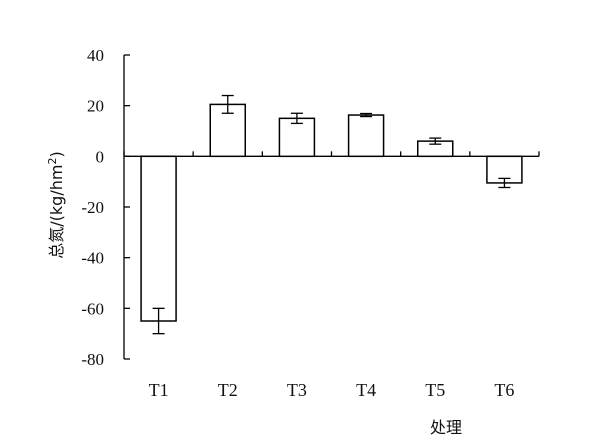  Describe the element at coordinates (56, 154) in the screenshot. I see `y-axis-title-end: )` at that location.